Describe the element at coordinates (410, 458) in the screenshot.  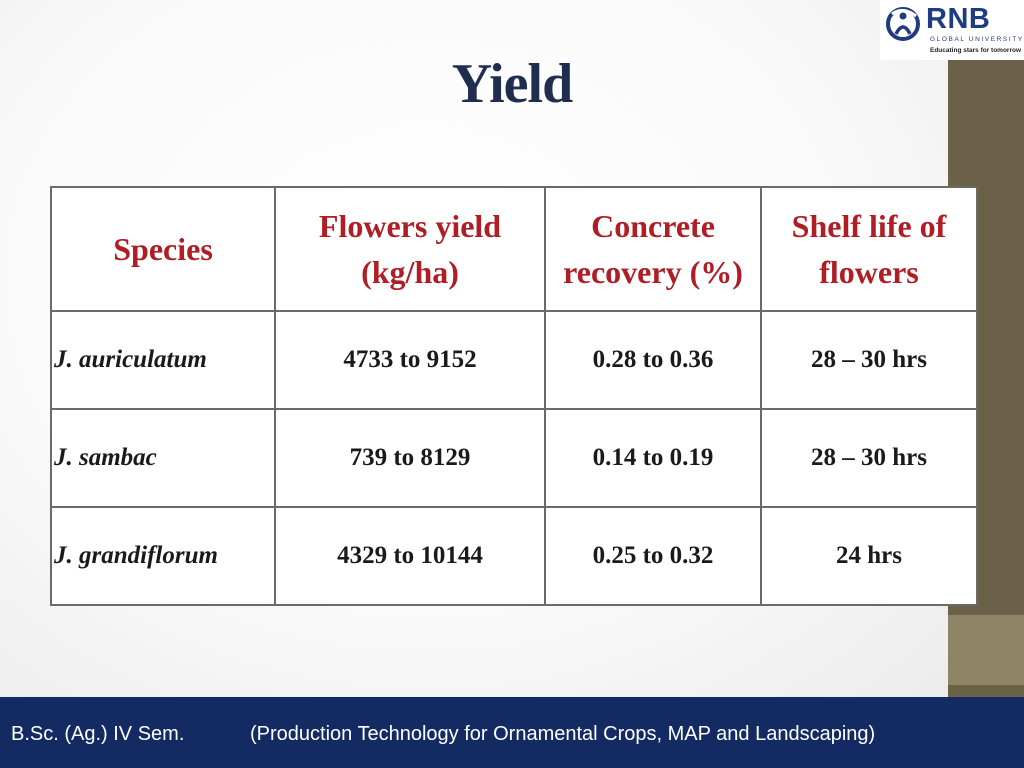
I see `flowers-yield-cell: 739 to 8129` at that location.